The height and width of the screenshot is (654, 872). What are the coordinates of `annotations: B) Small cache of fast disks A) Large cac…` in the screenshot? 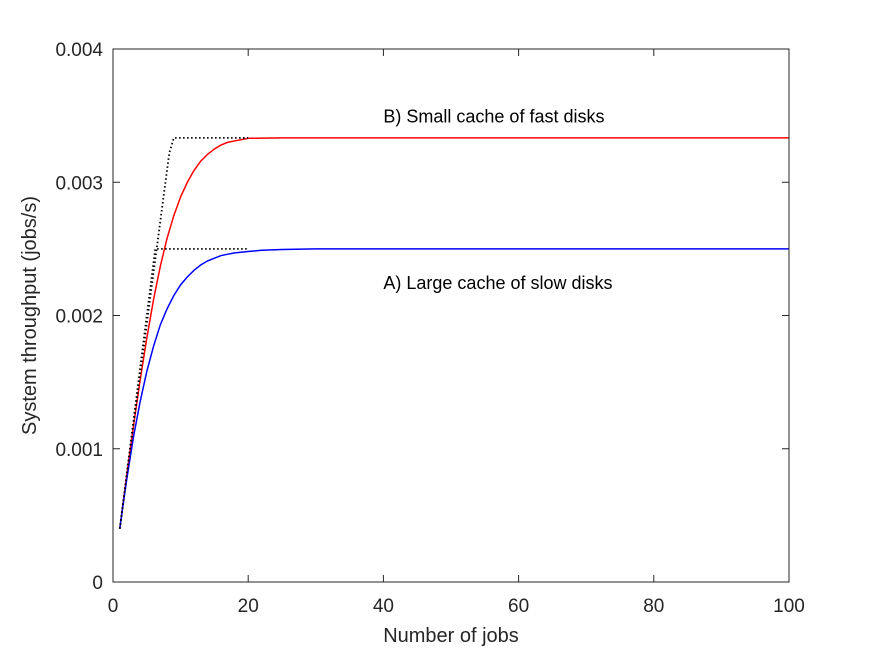 It's located at (497, 200).